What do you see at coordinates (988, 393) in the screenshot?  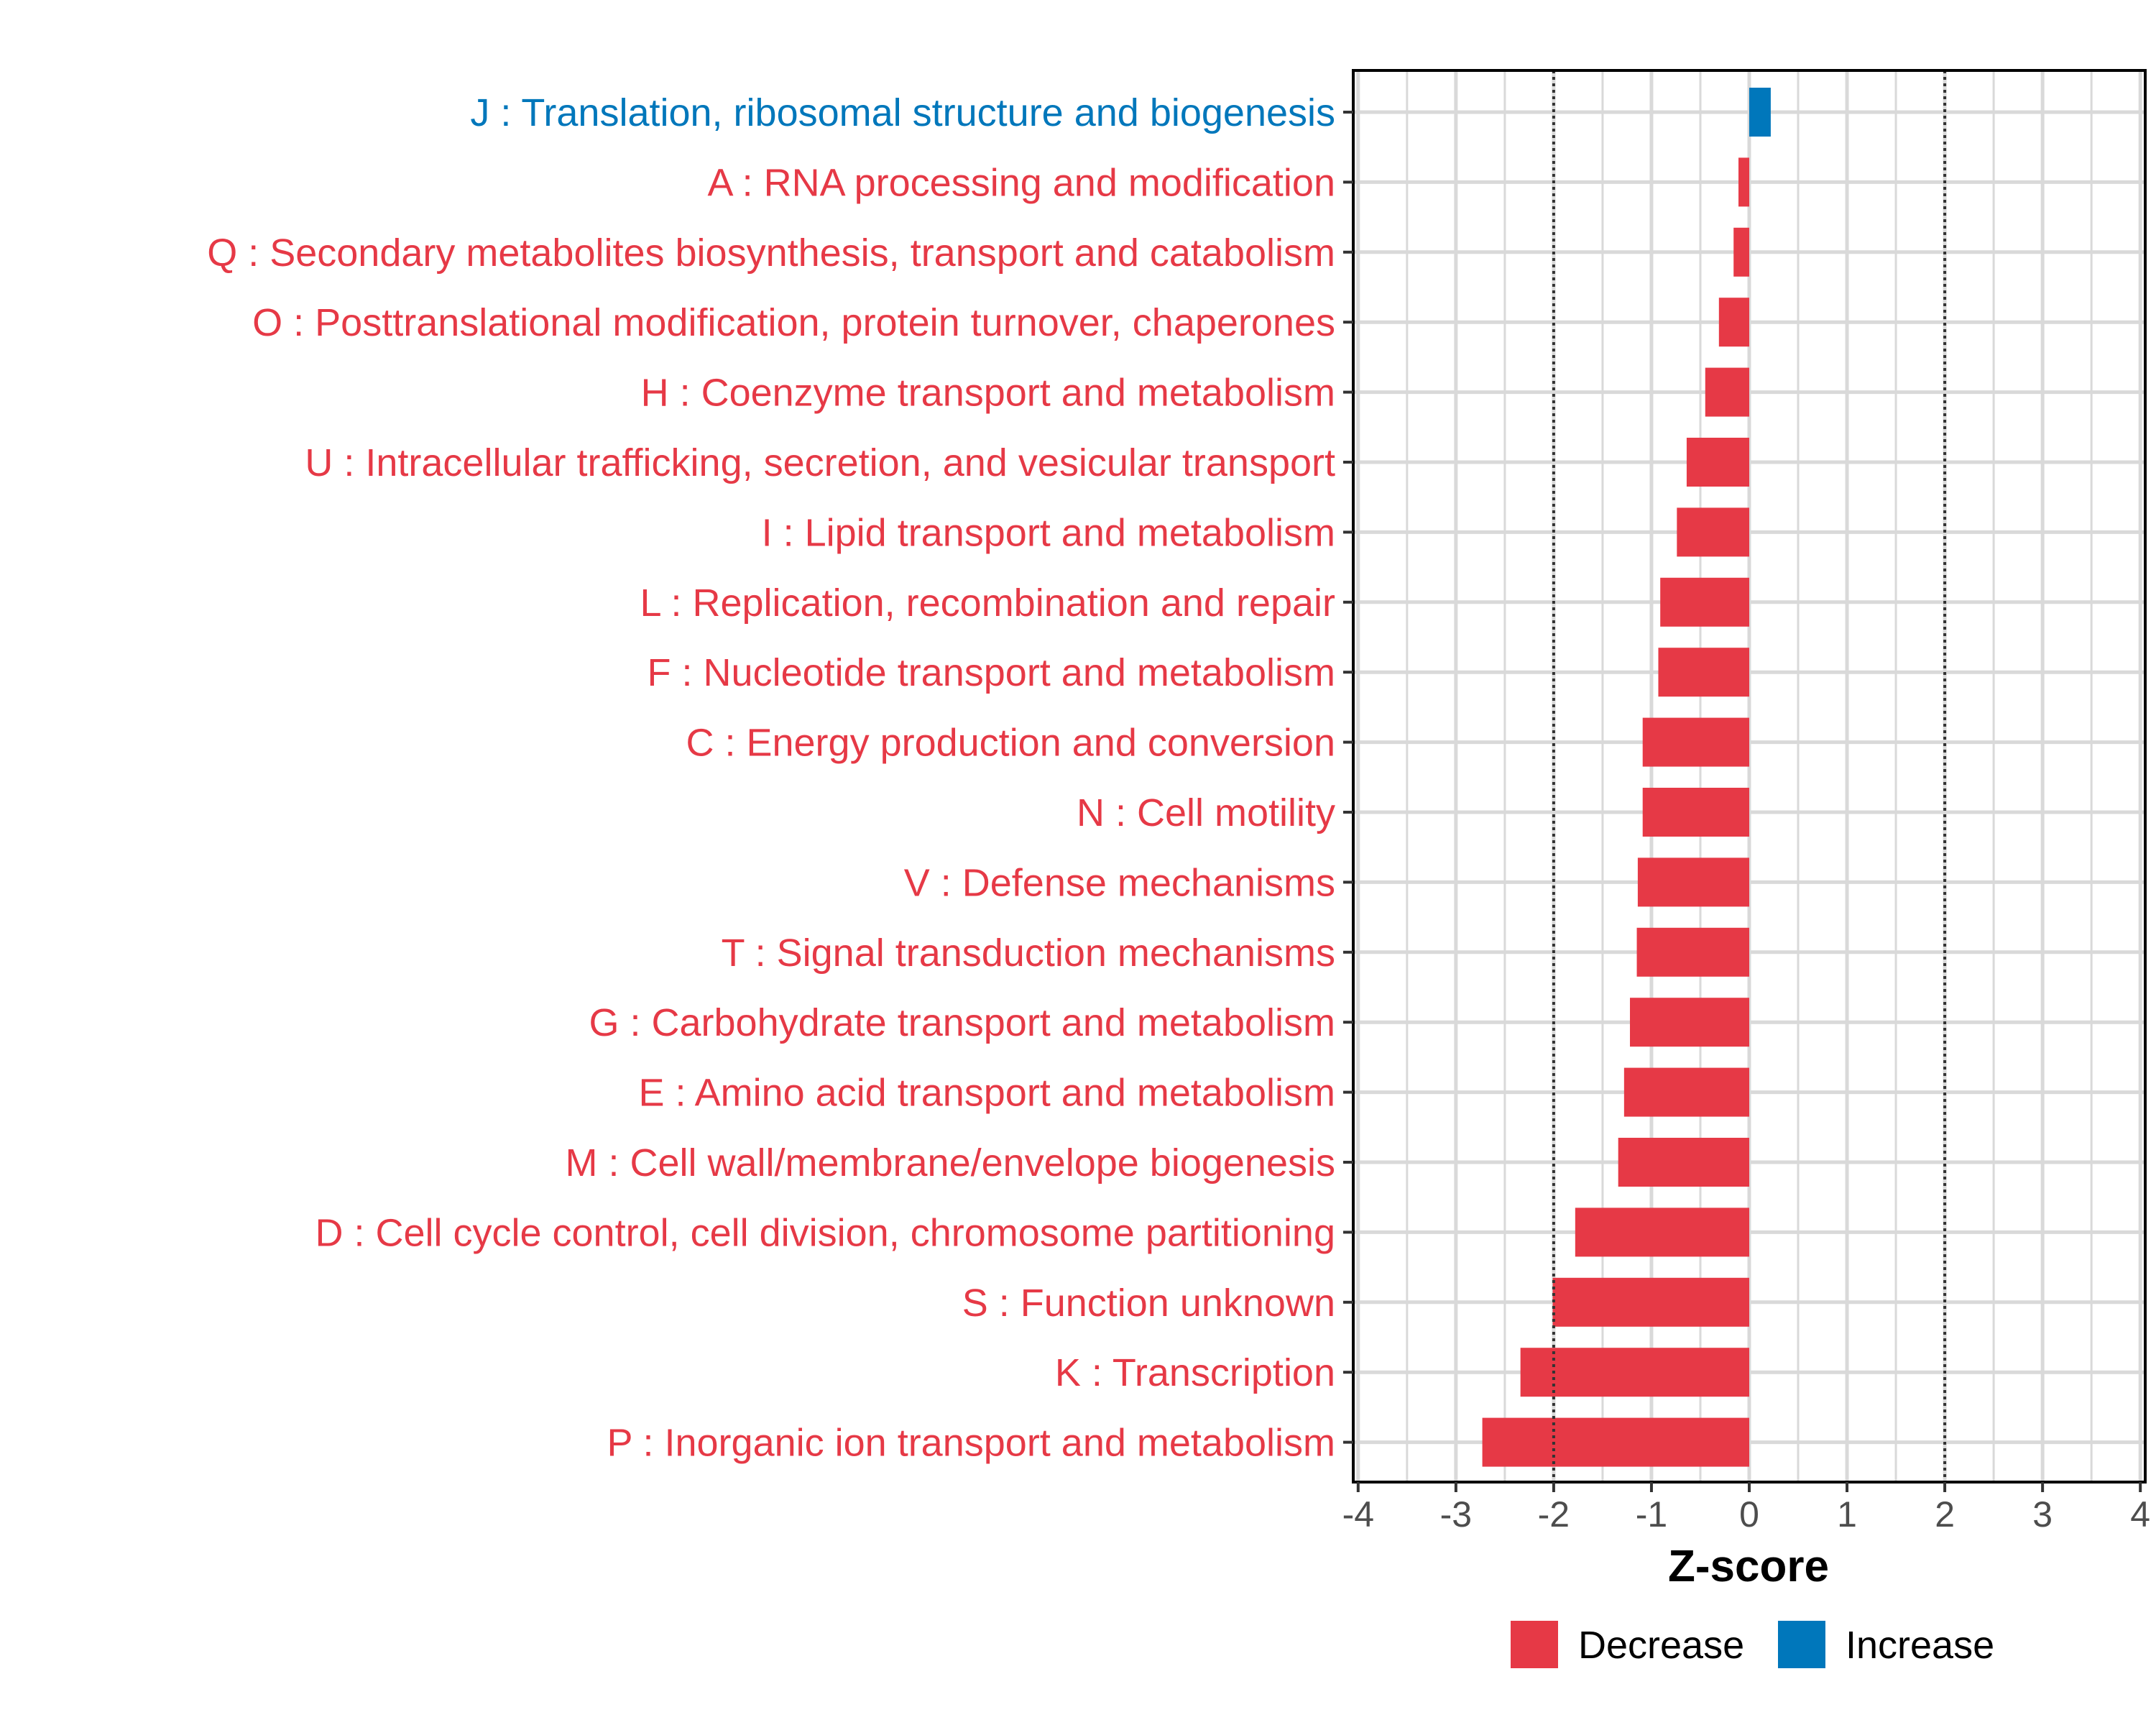 I see `category-label: H : Coenzyme transport and metabolism` at bounding box center [988, 393].